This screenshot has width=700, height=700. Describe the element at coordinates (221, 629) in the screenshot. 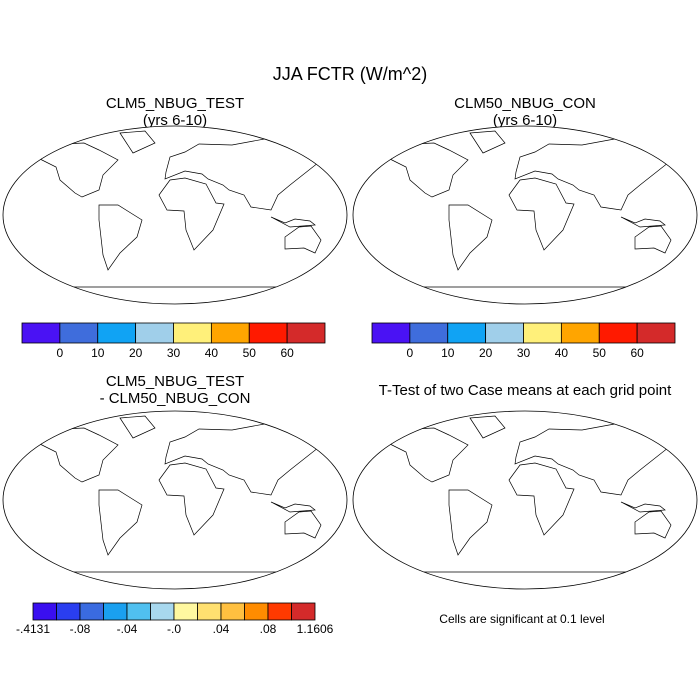

I see `colorbar-label: .04` at that location.